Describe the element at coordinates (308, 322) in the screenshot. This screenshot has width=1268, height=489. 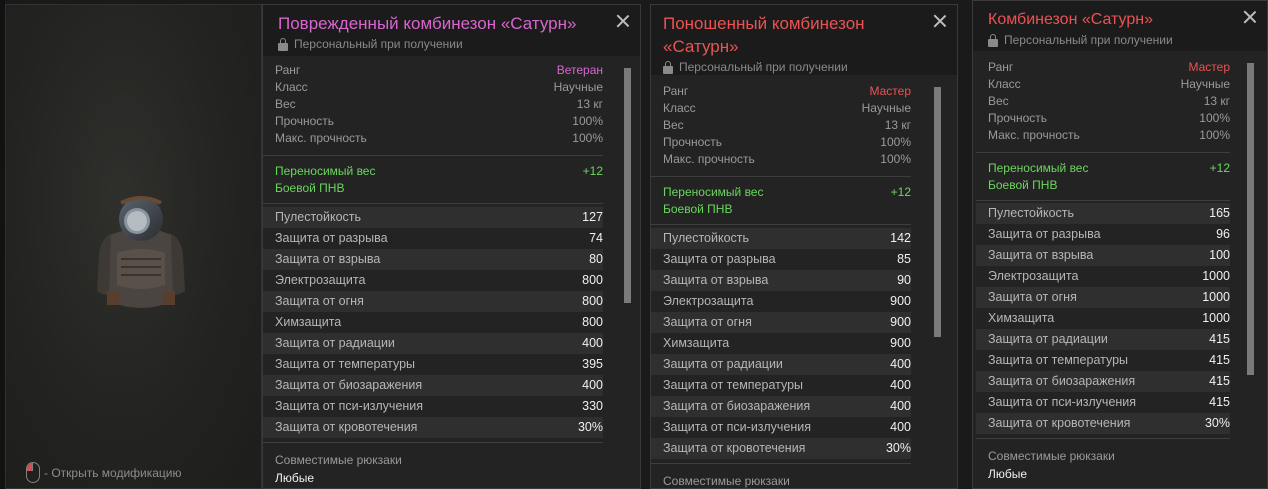
I see `stat-label: Химзащита` at that location.